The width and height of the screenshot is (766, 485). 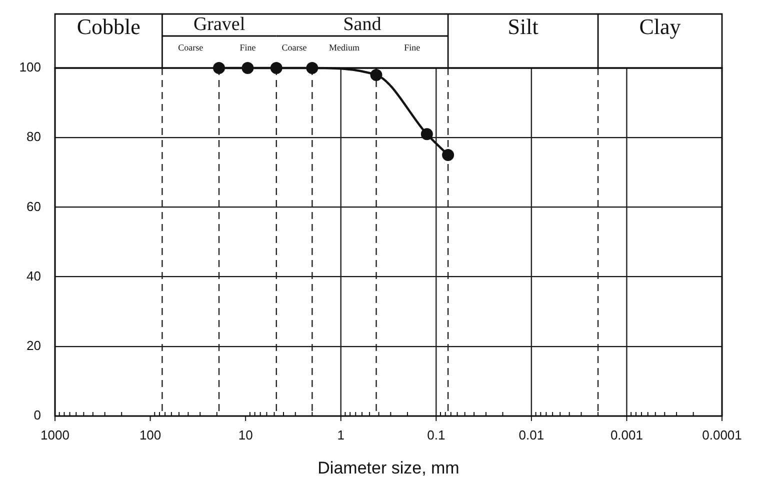 What do you see at coordinates (30, 67) in the screenshot?
I see `y-tick-label: 100` at bounding box center [30, 67].